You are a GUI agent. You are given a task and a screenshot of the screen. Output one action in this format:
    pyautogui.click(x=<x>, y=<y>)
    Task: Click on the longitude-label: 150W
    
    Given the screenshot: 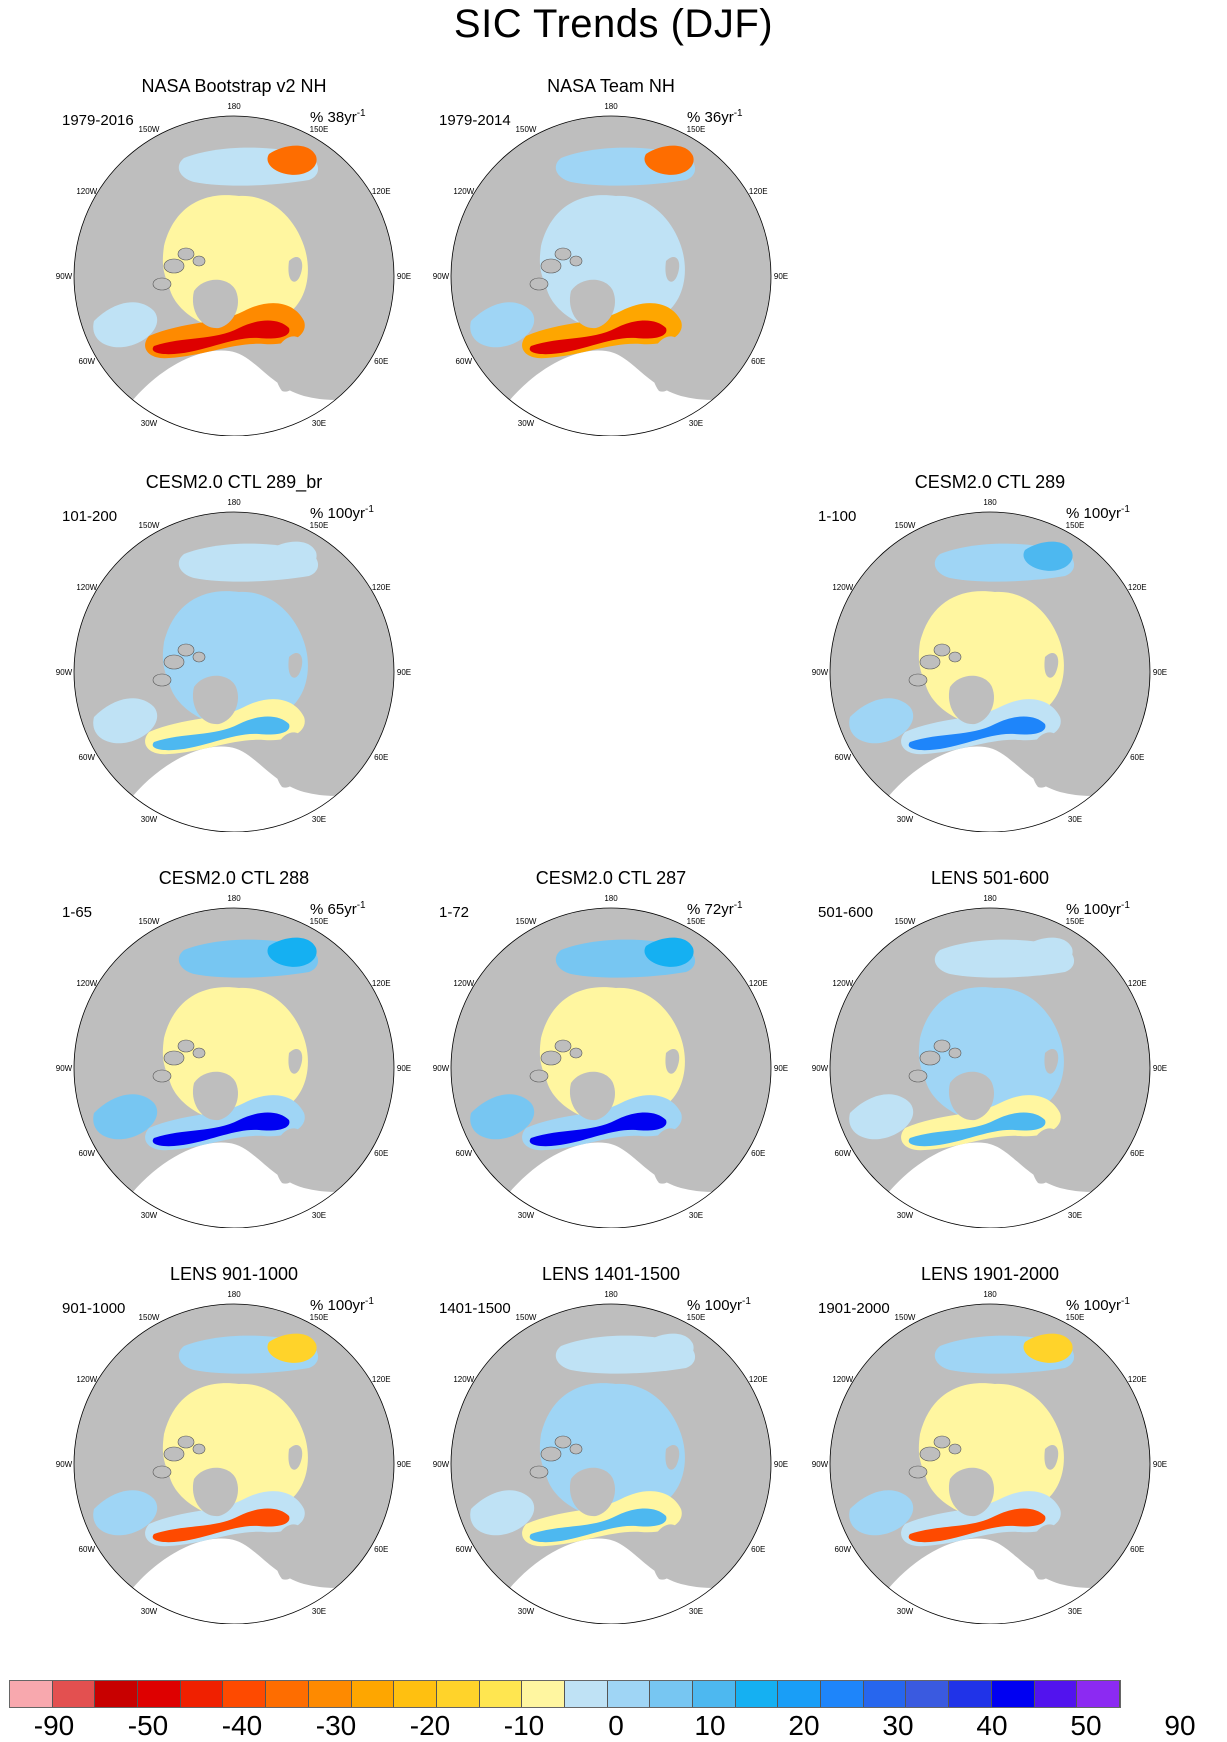 What is the action you would take?
    pyautogui.click(x=905, y=1317)
    